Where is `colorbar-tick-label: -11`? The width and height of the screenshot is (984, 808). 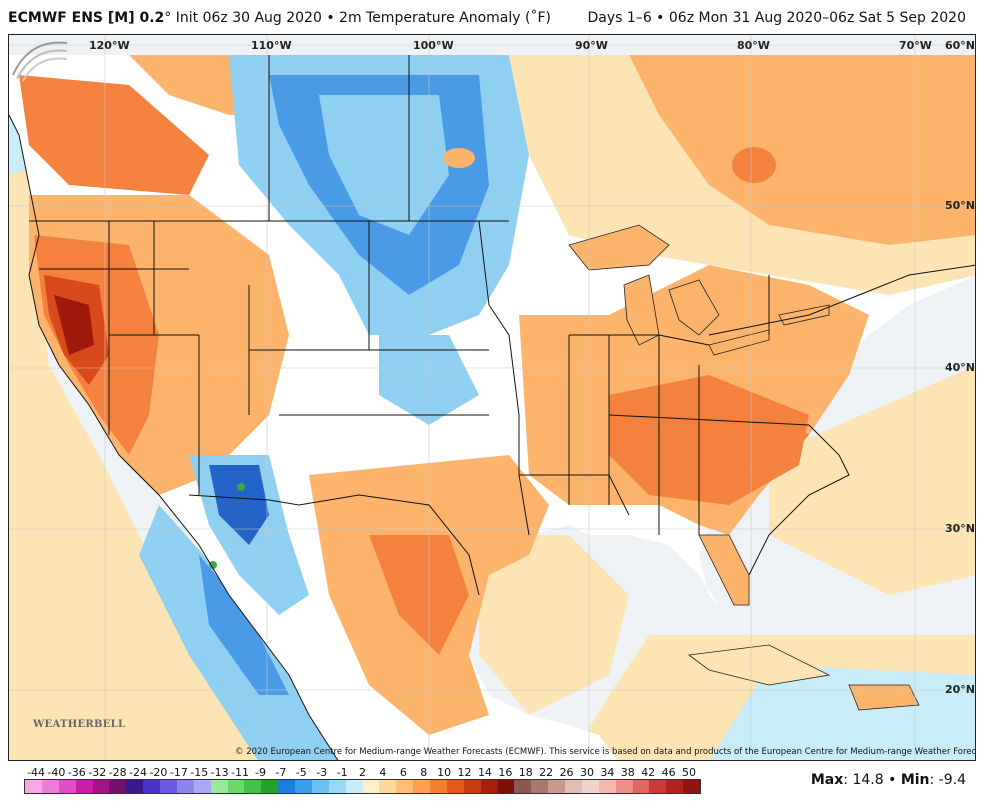
colorbar-tick-label: -11 is located at coordinates (240, 772).